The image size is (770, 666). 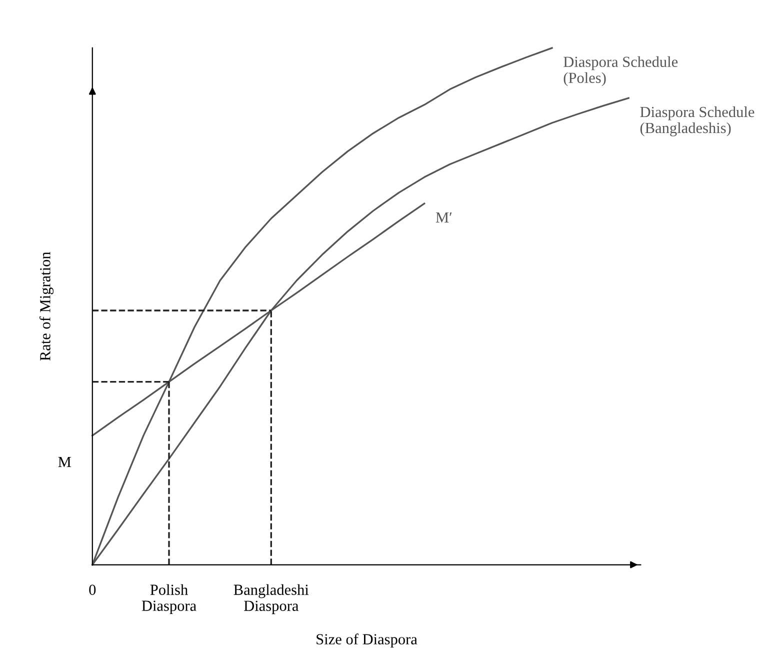 What do you see at coordinates (46, 306) in the screenshot?
I see `y-axis-title: Rate of Migration` at bounding box center [46, 306].